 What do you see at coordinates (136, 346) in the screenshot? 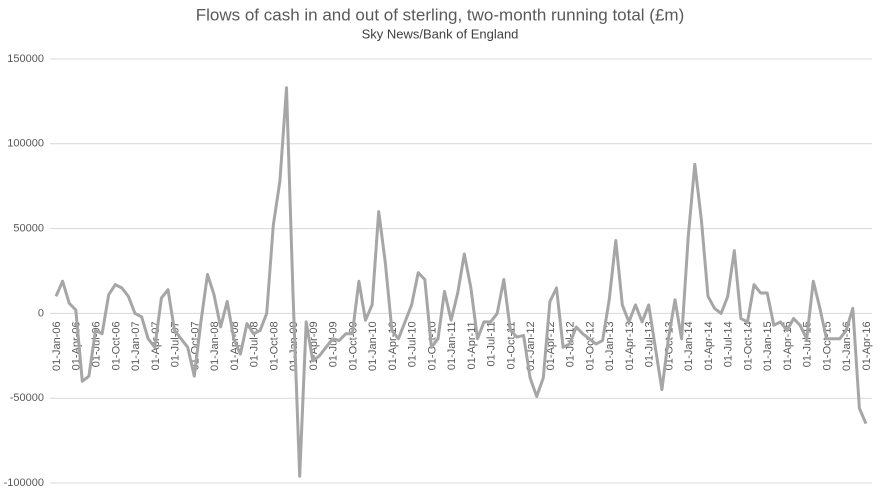
I see `x-tick-label: 01-Jan-07` at bounding box center [136, 346].